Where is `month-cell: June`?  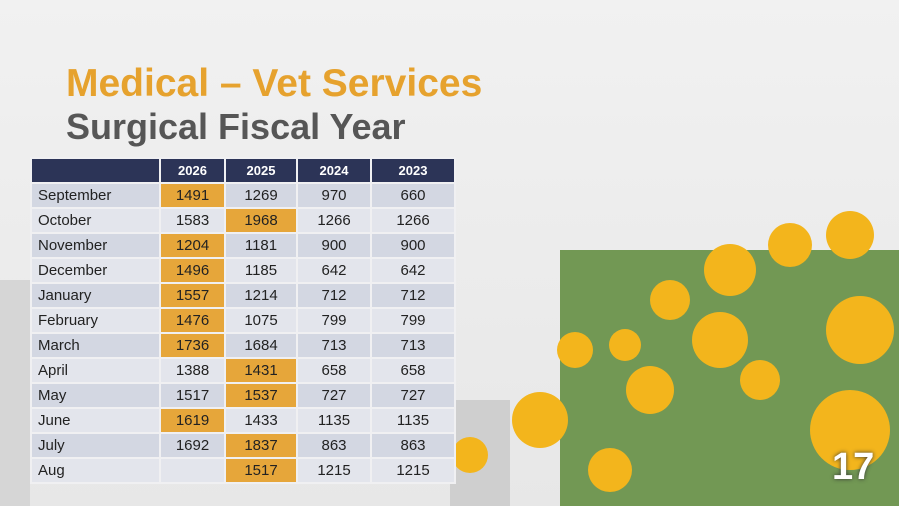
month-cell: June is located at coordinates (95, 420).